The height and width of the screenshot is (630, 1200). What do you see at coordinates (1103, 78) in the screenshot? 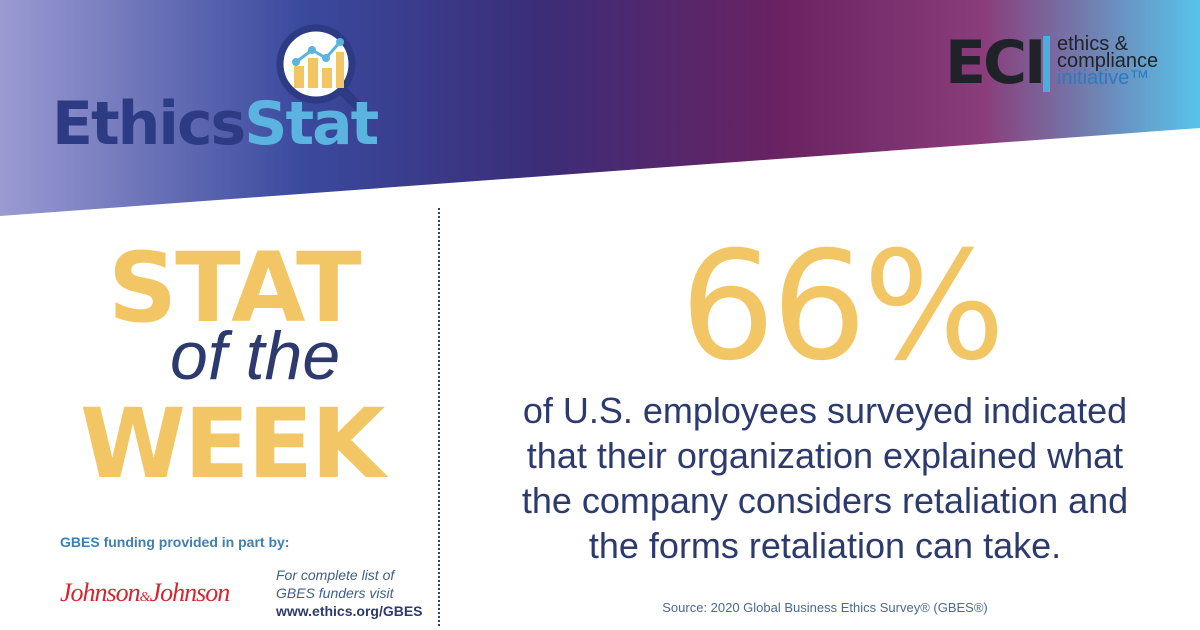
I see `eci-line3: initiative™` at bounding box center [1103, 78].